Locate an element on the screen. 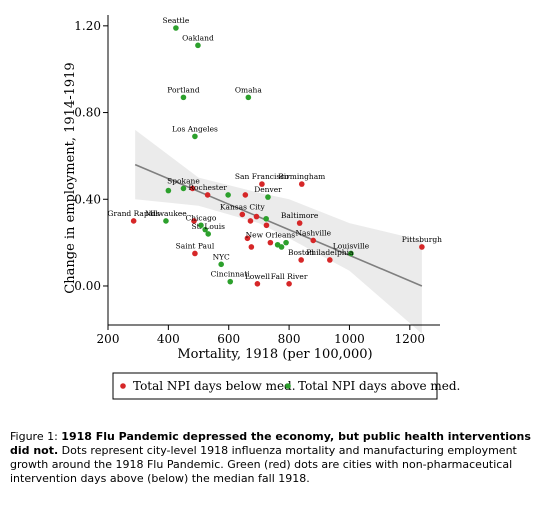 This screenshot has width=550, height=510. city-label: Kansas City is located at coordinates (243, 206).